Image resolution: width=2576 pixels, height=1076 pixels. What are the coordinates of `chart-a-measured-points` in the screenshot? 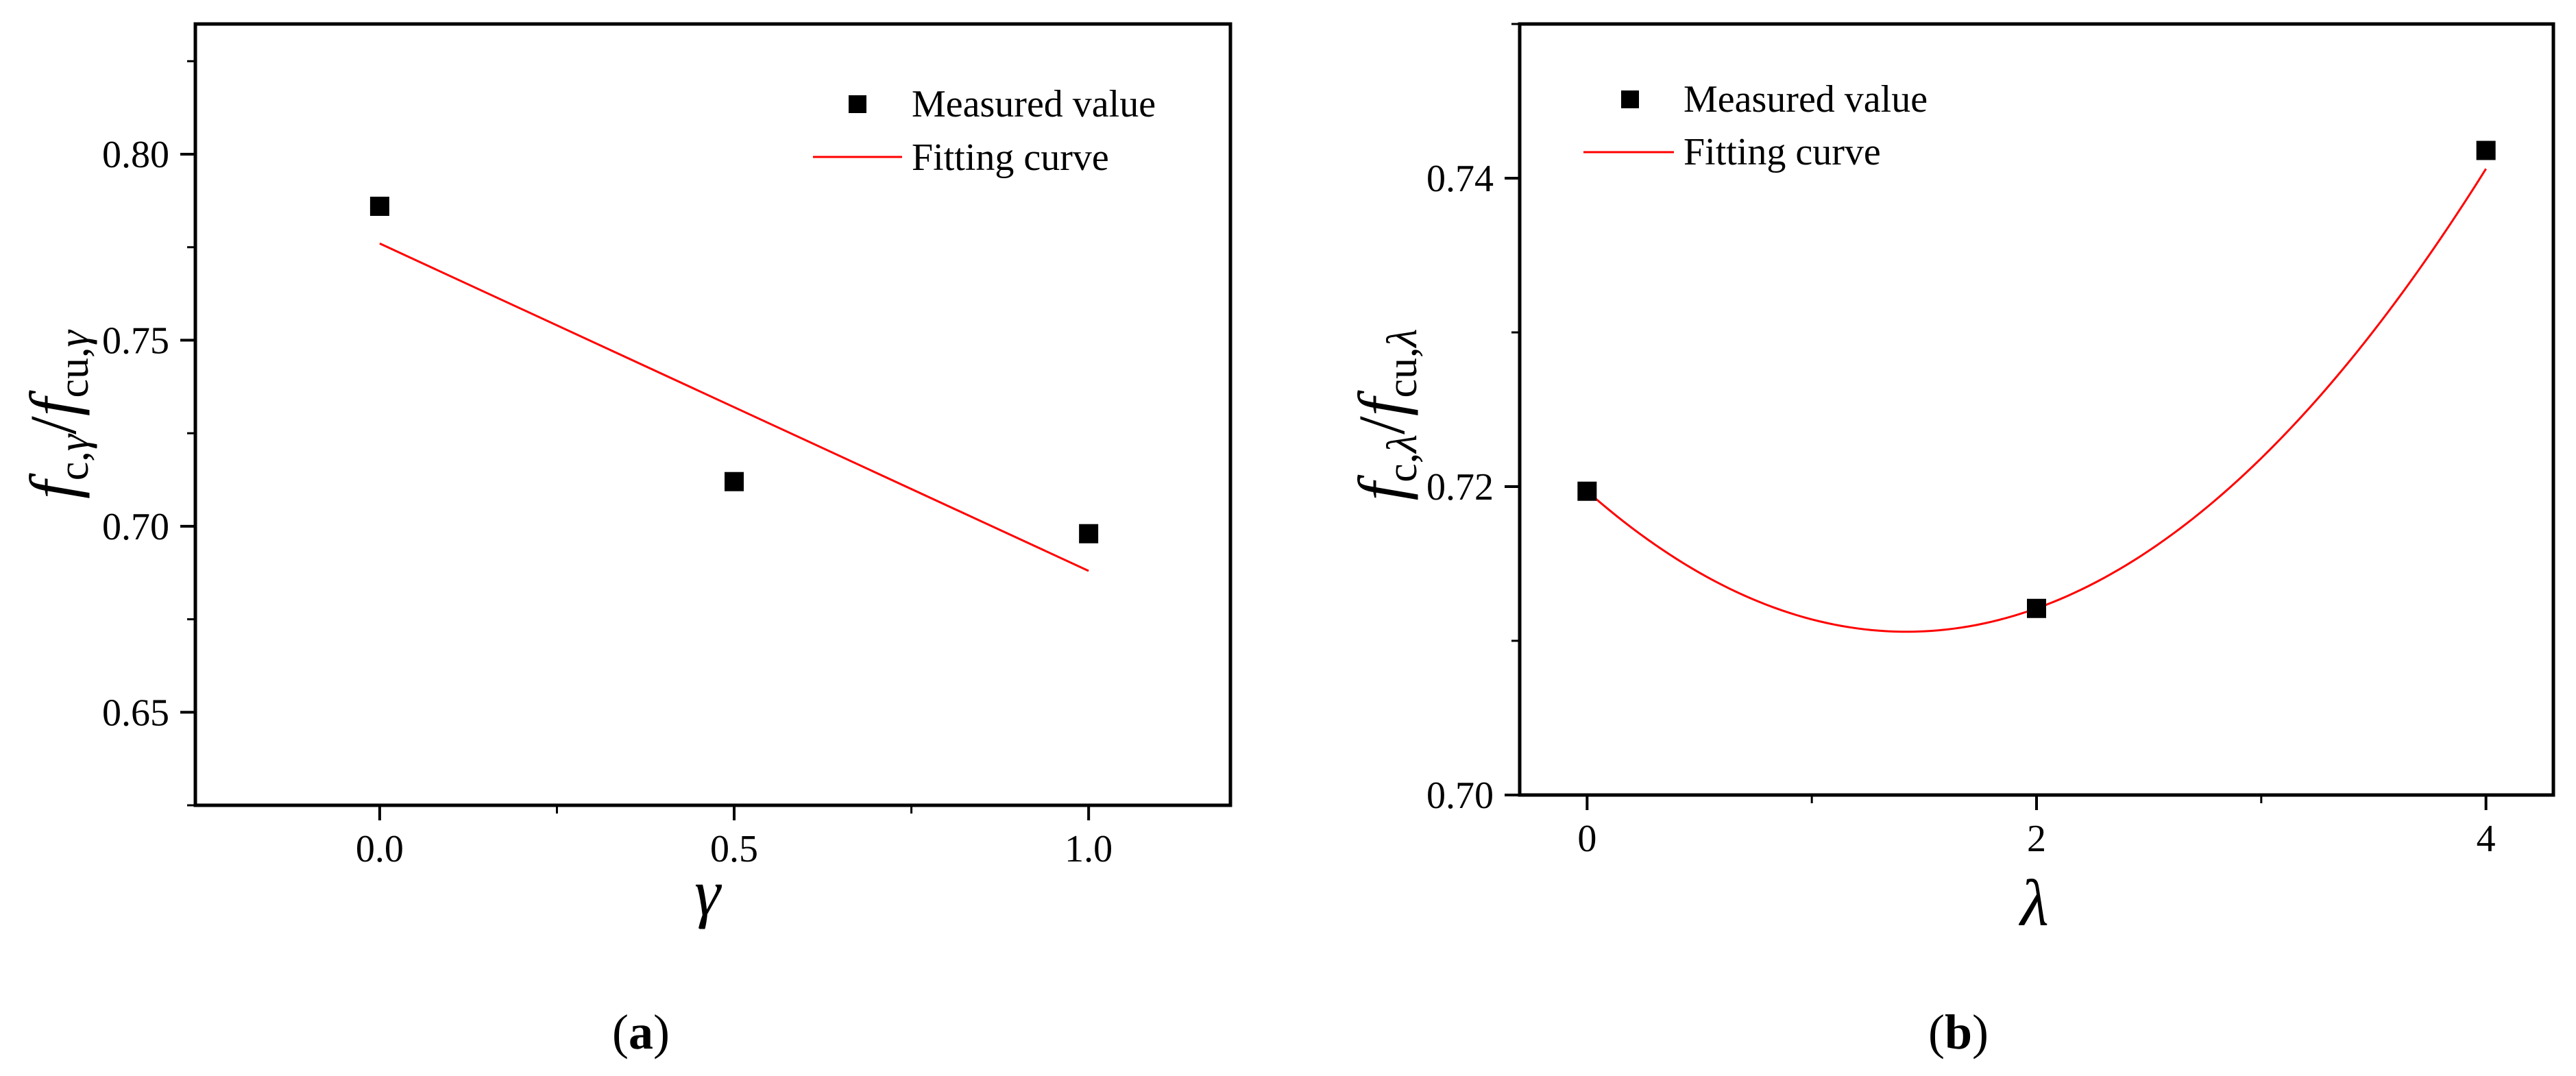 It's located at (734, 370).